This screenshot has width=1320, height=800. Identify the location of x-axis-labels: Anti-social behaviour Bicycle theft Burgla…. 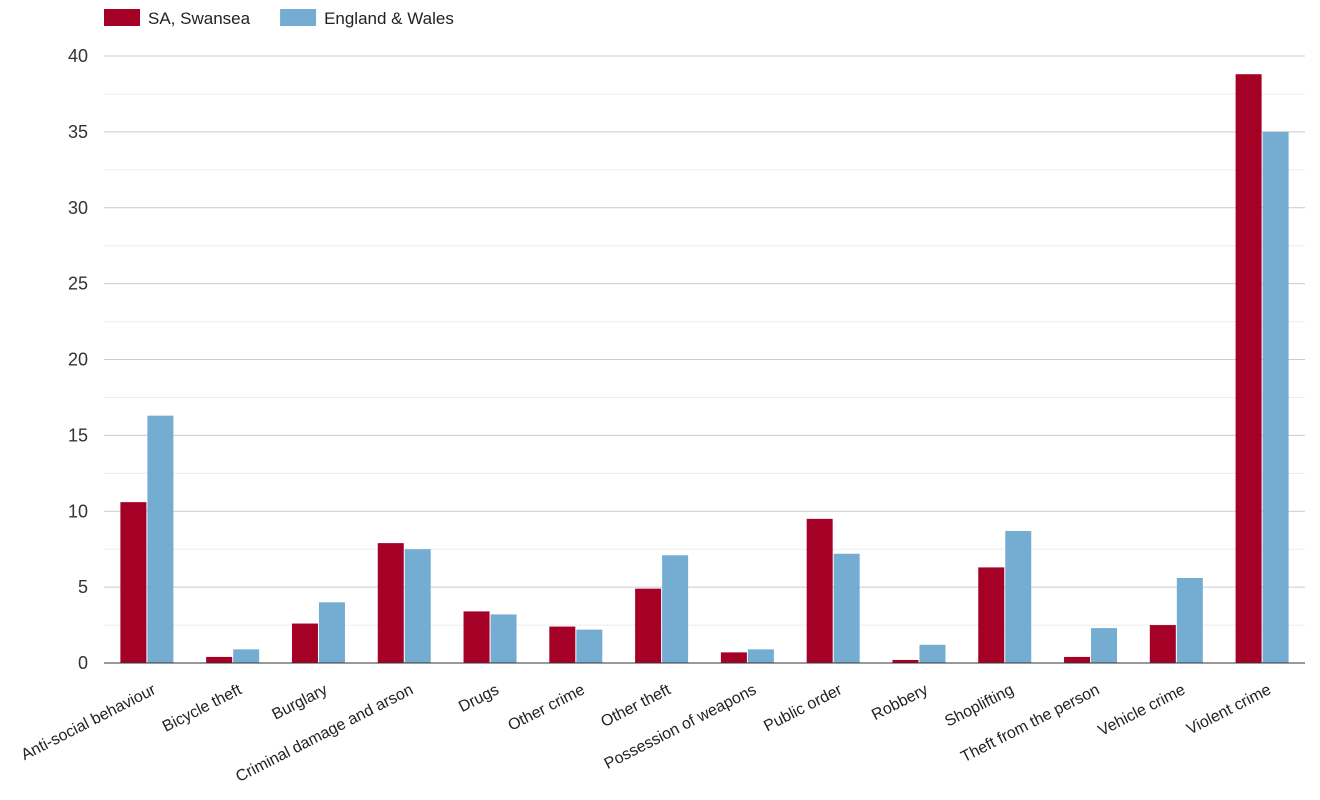
(646, 733).